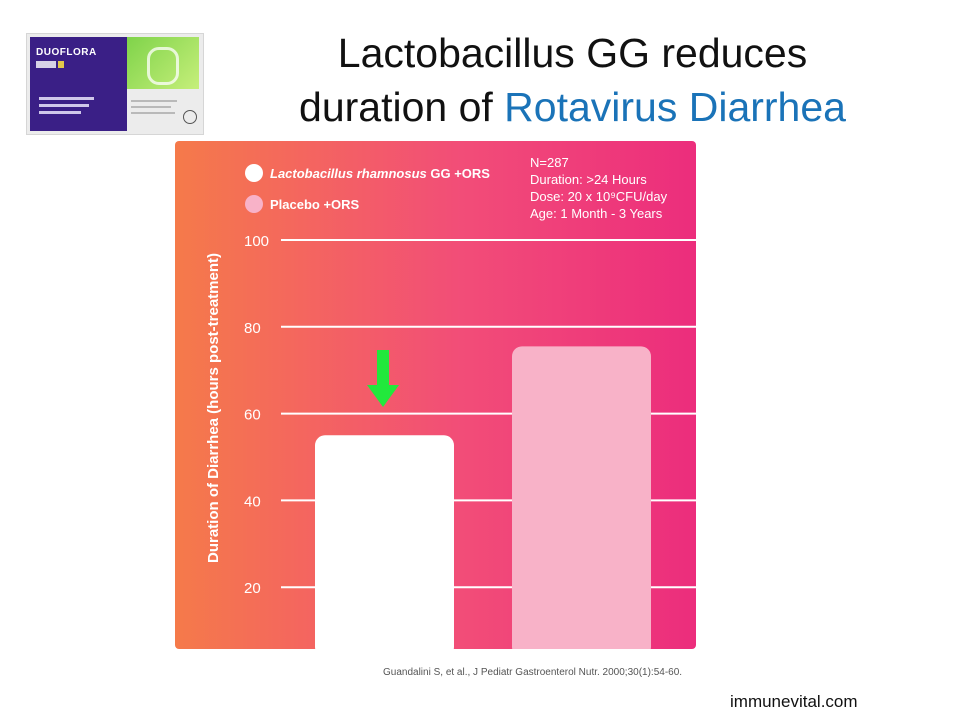 The height and width of the screenshot is (720, 960). I want to click on legend-label-2: Placebo +ORS, so click(315, 204).